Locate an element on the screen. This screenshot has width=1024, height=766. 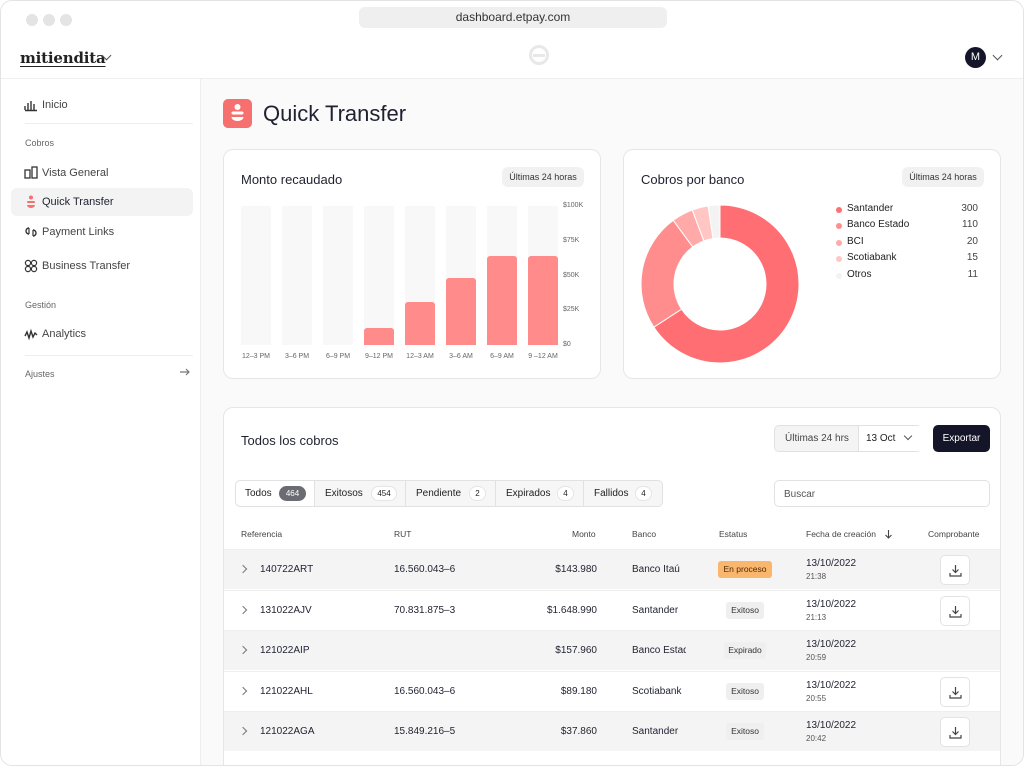
column-header-banco: Banco is located at coordinates (644, 534).